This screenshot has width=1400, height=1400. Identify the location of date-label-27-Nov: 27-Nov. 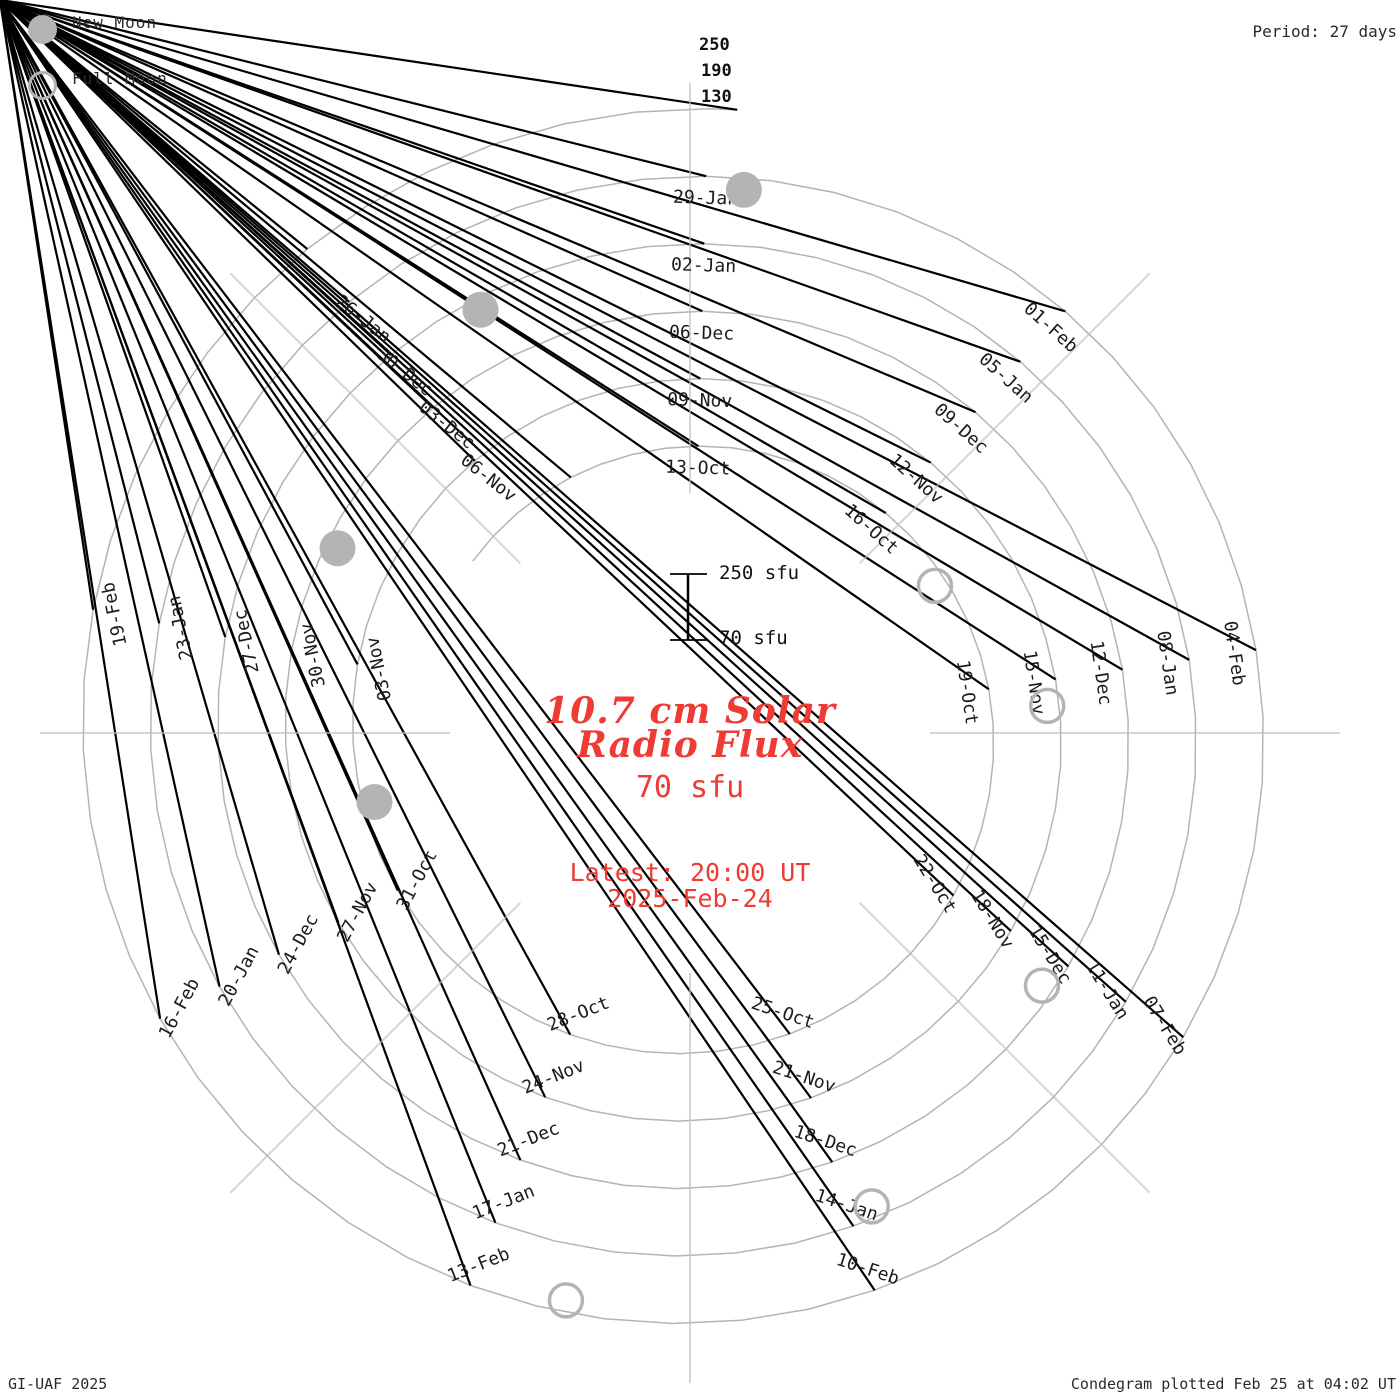
(357, 912).